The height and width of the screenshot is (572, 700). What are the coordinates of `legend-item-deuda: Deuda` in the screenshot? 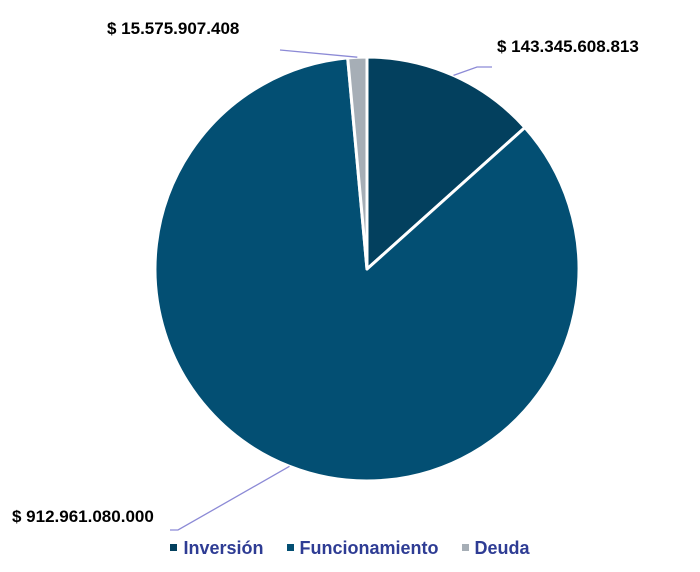 It's located at (495, 548).